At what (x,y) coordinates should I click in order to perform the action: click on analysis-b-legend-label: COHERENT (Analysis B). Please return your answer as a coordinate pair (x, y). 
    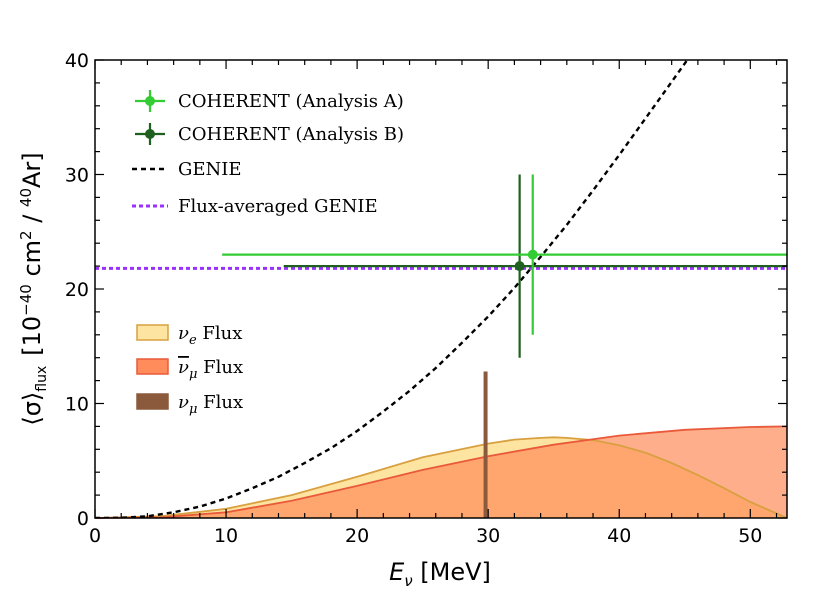
    Looking at the image, I should click on (291, 134).